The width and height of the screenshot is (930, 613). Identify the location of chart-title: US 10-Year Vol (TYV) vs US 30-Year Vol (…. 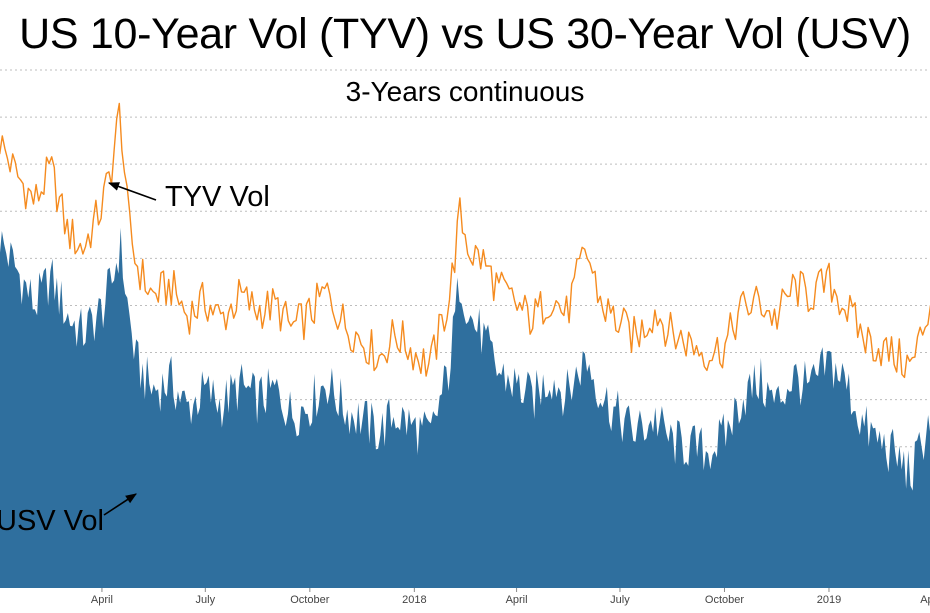
(465, 34).